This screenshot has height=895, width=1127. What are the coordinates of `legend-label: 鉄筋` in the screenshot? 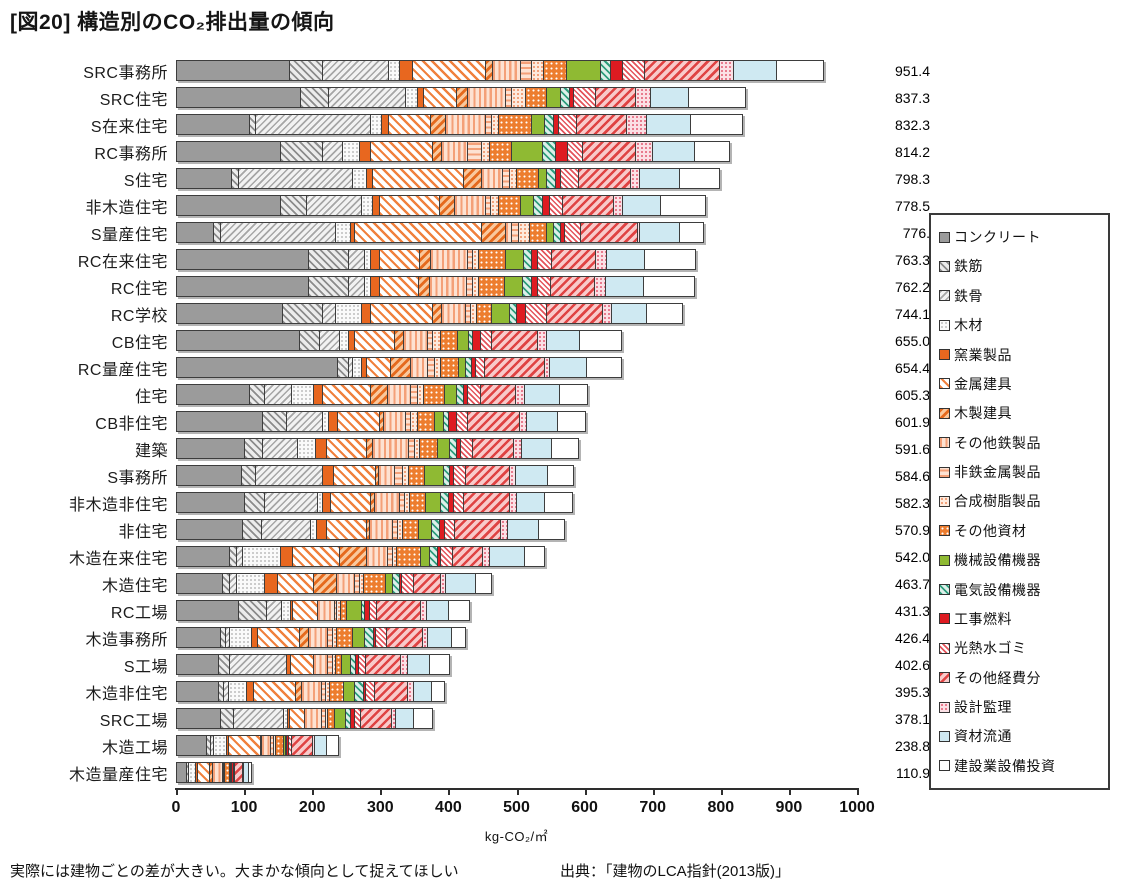 It's located at (968, 266).